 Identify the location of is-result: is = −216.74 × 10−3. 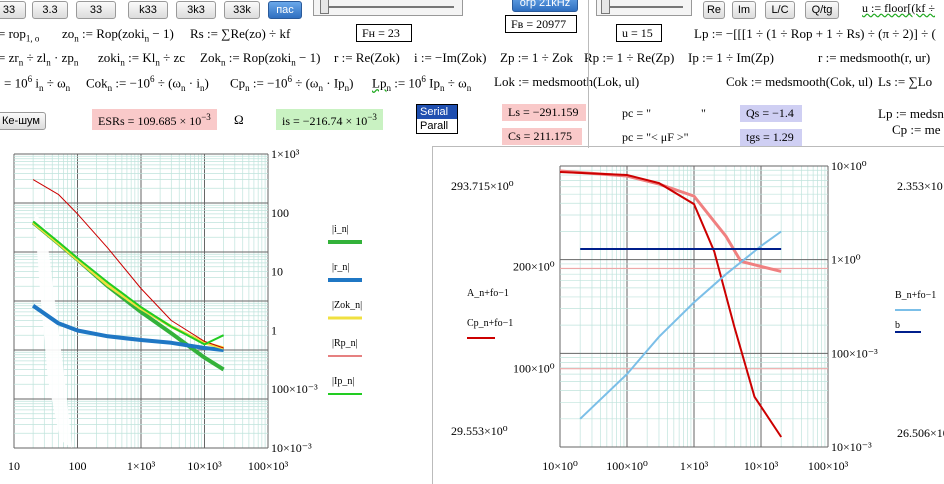
(329, 119).